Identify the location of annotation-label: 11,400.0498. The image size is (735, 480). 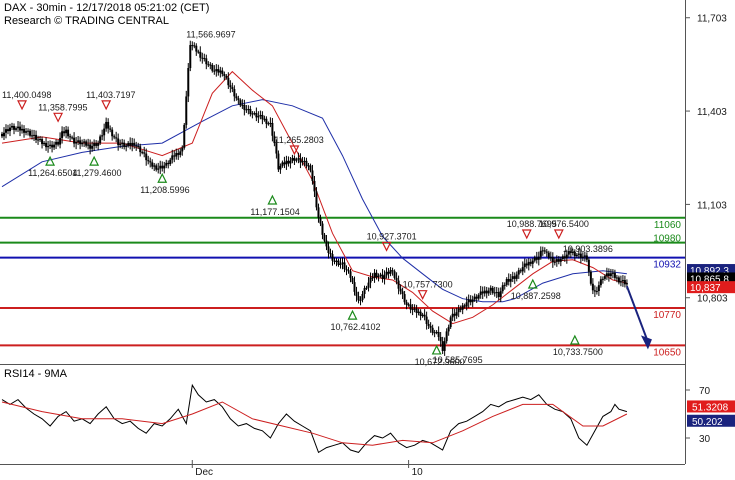
(26, 95).